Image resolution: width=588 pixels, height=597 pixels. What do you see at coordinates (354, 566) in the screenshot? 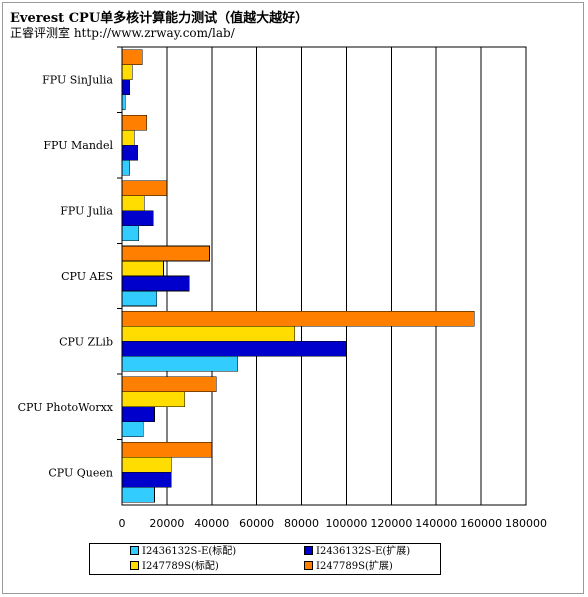
I see `legend-label-series-4: I247789S(扩展)` at bounding box center [354, 566].